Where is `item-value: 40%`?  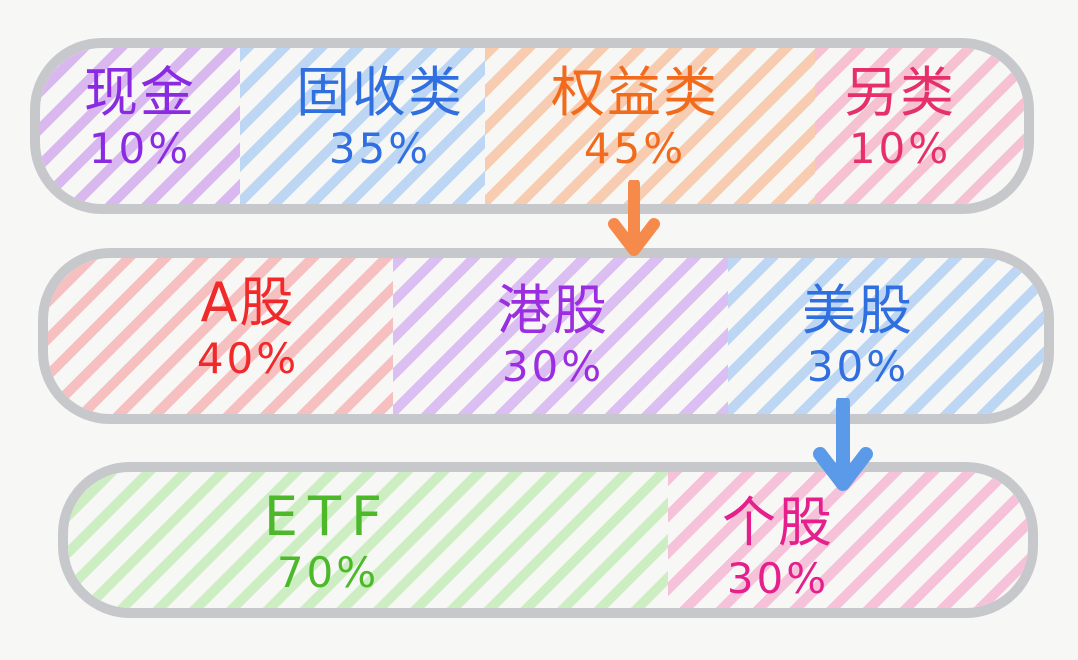 item-value: 40% is located at coordinates (248, 358).